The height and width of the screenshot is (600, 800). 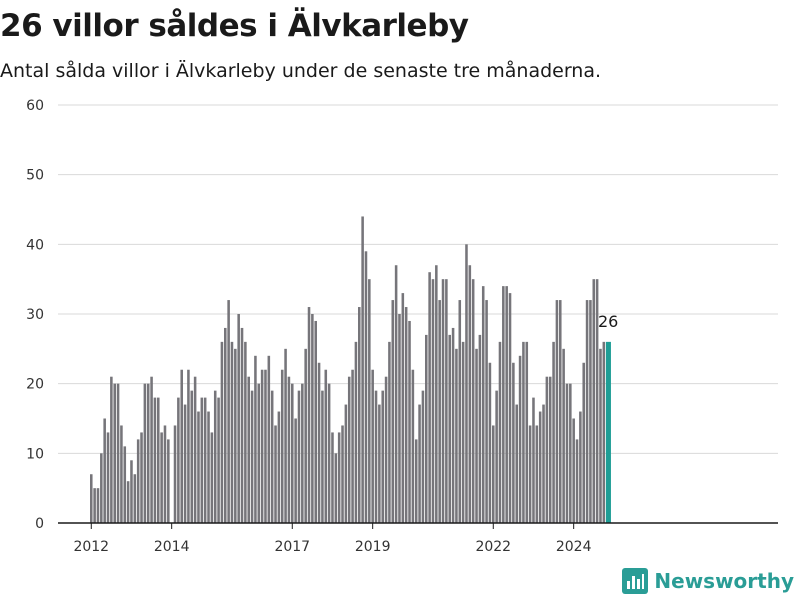 I want to click on brand: Newsworthy, so click(x=708, y=581).